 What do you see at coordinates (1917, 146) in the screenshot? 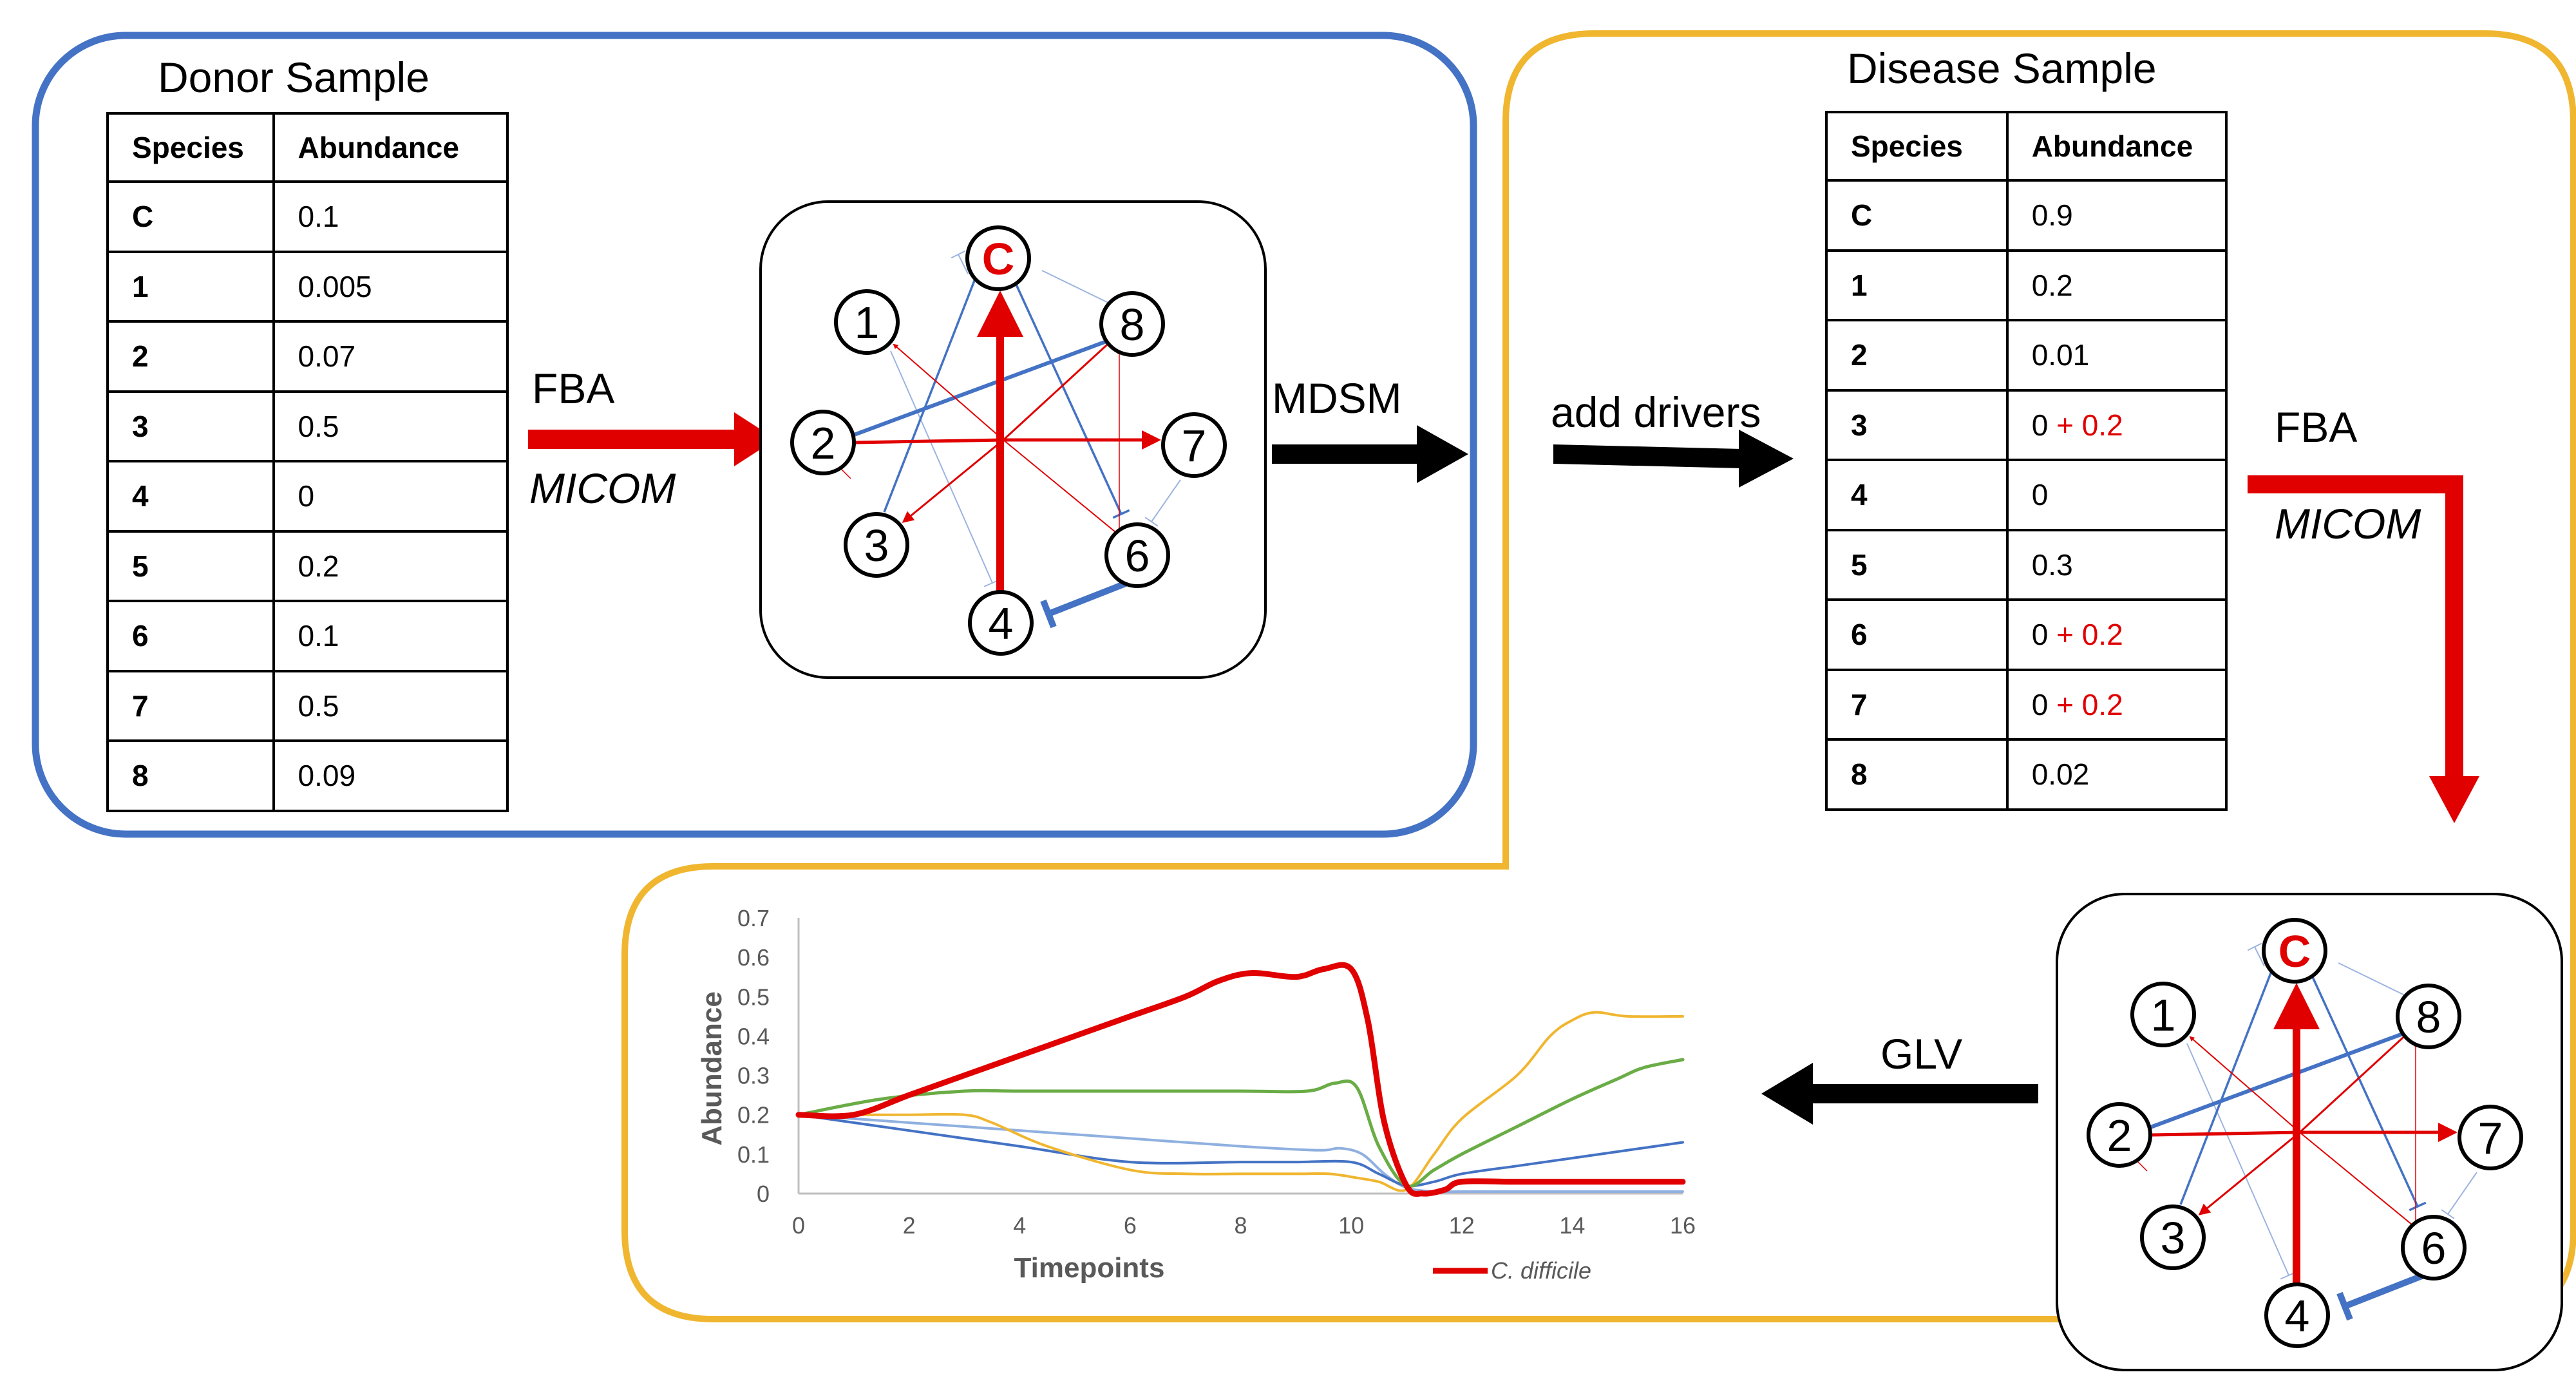
I see `disease-header-species: Species` at bounding box center [1917, 146].